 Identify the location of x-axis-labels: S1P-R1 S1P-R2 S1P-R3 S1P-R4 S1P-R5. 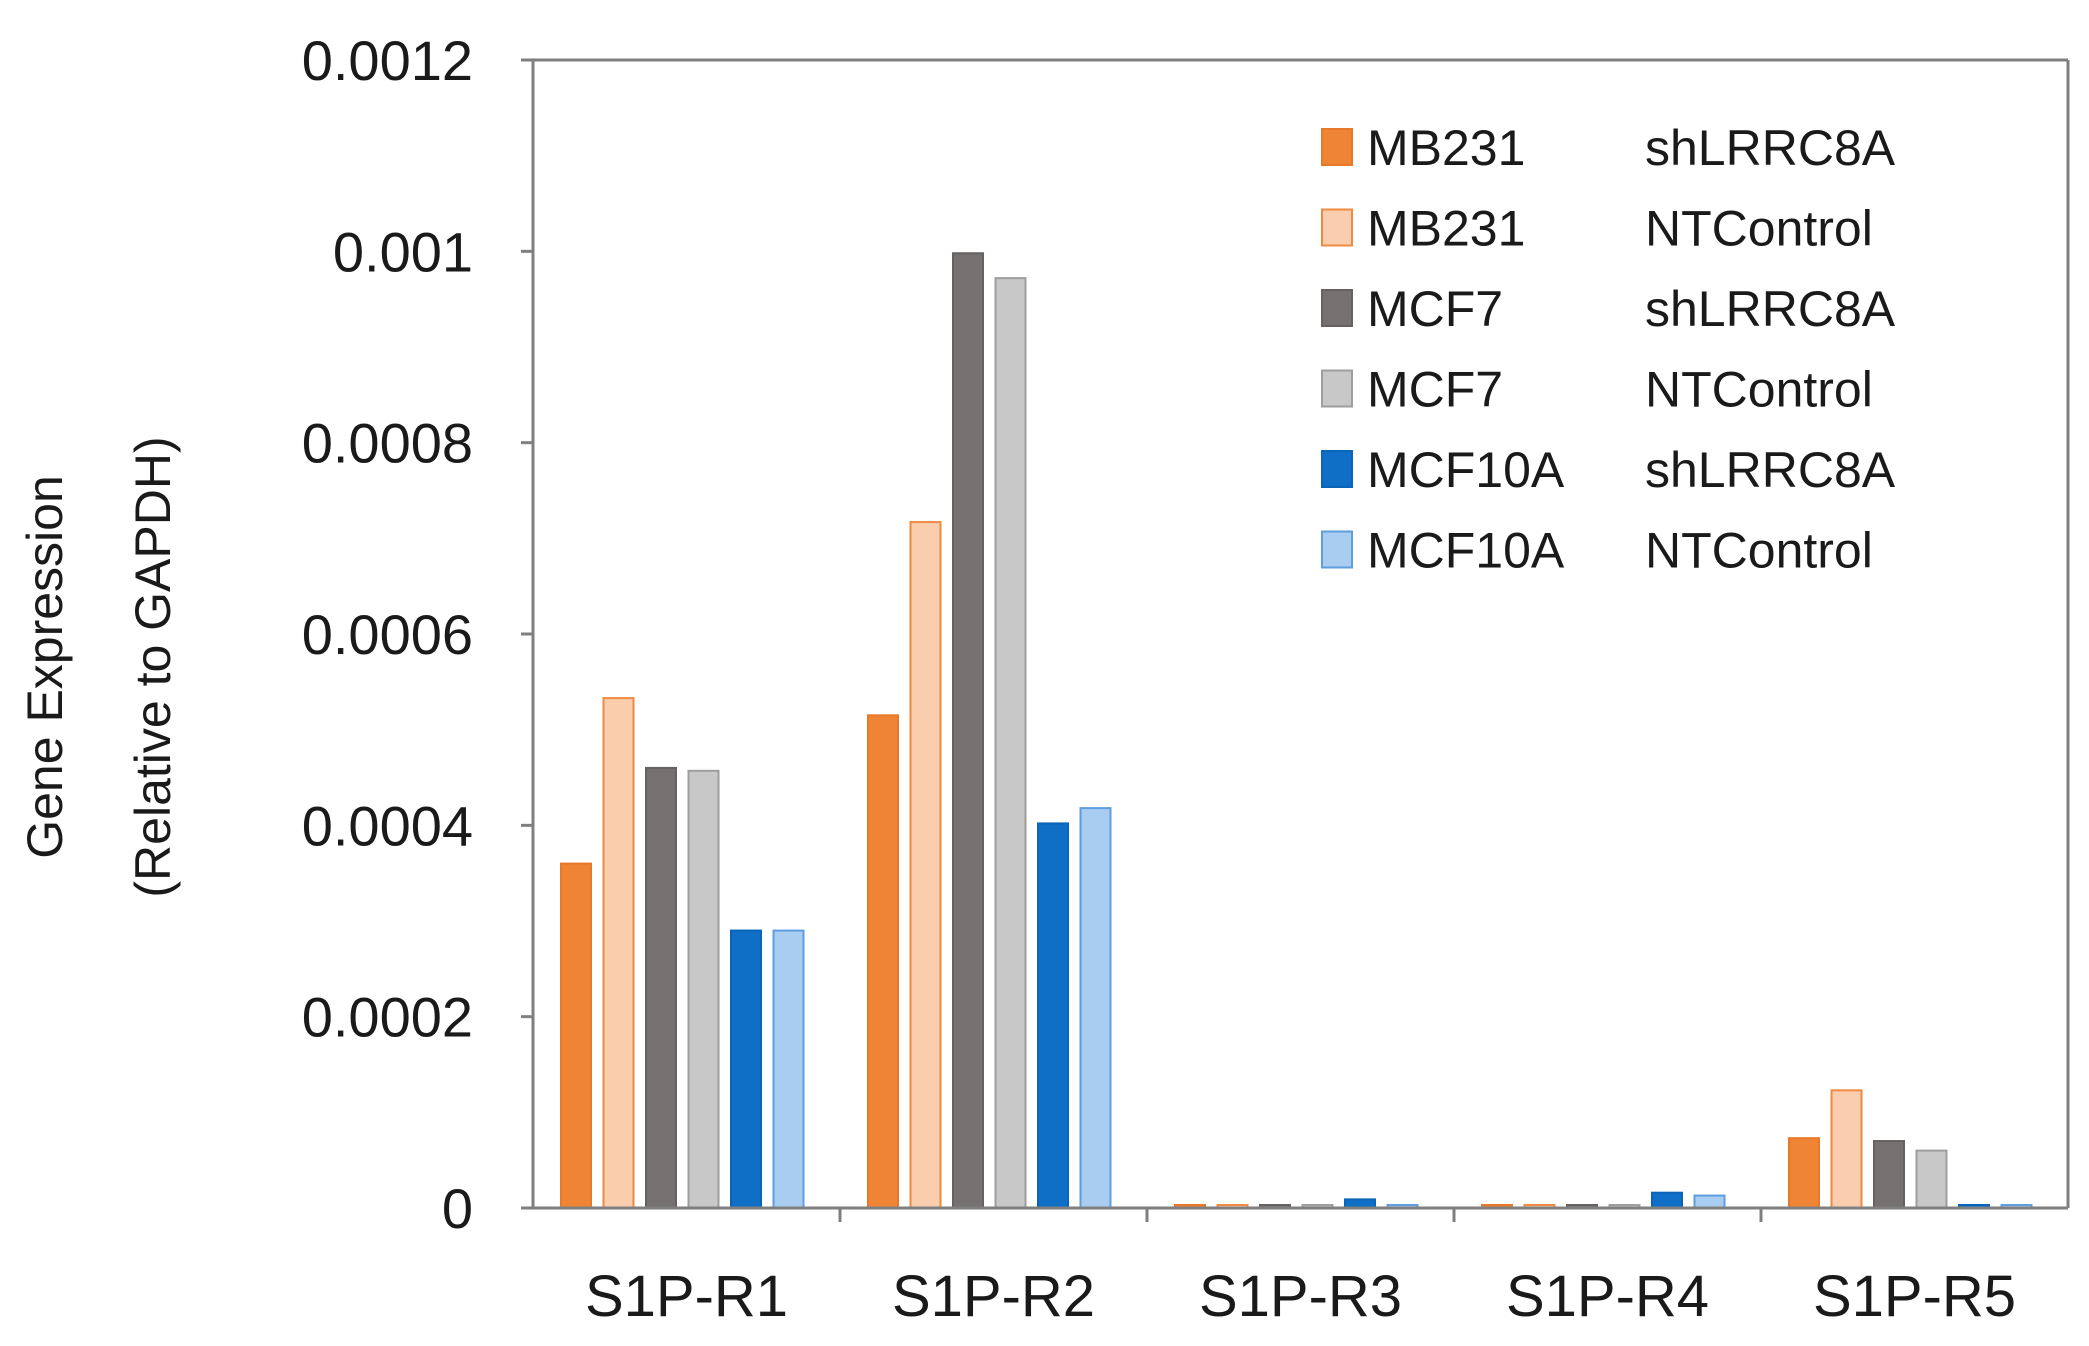
(1300, 1296).